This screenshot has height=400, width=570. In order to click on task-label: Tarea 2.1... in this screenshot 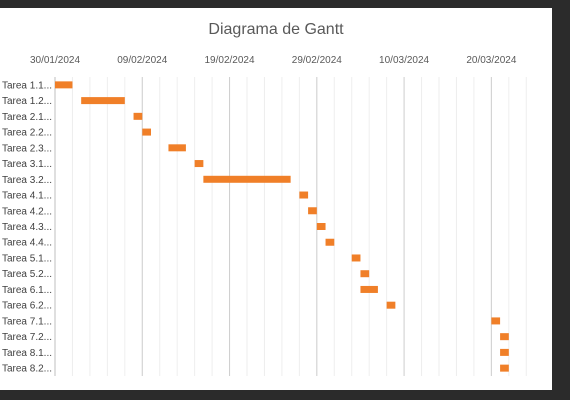, I will do `click(27, 117)`.